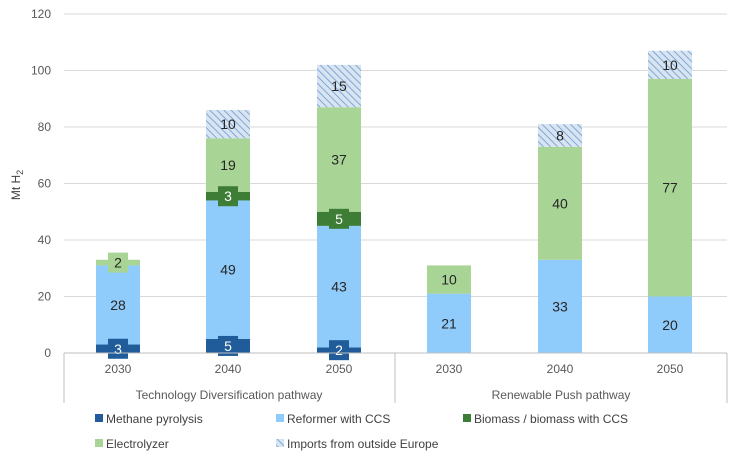 This screenshot has width=737, height=467. I want to click on data-label: 49, so click(228, 270).